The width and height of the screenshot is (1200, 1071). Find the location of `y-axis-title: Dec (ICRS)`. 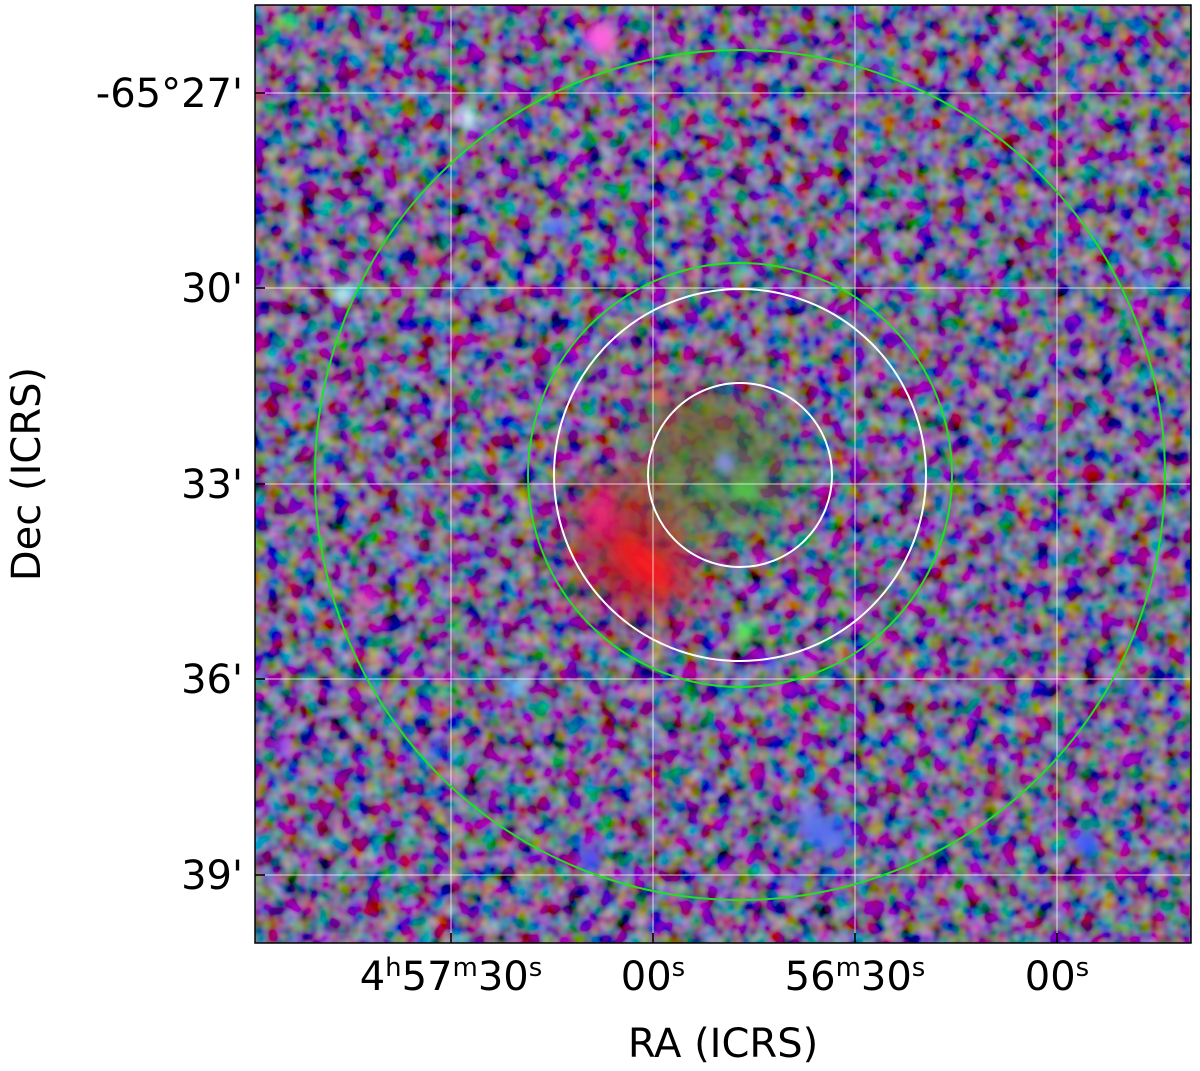

y-axis-title: Dec (ICRS) is located at coordinates (27, 474).